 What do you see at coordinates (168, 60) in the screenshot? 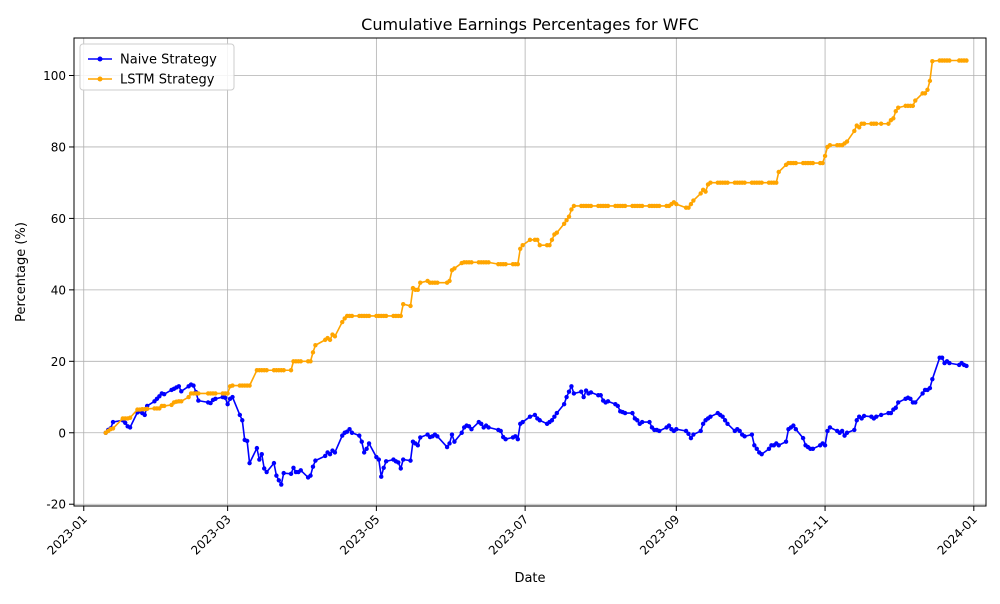
I see `legend-label: Naive Strategy` at bounding box center [168, 60].